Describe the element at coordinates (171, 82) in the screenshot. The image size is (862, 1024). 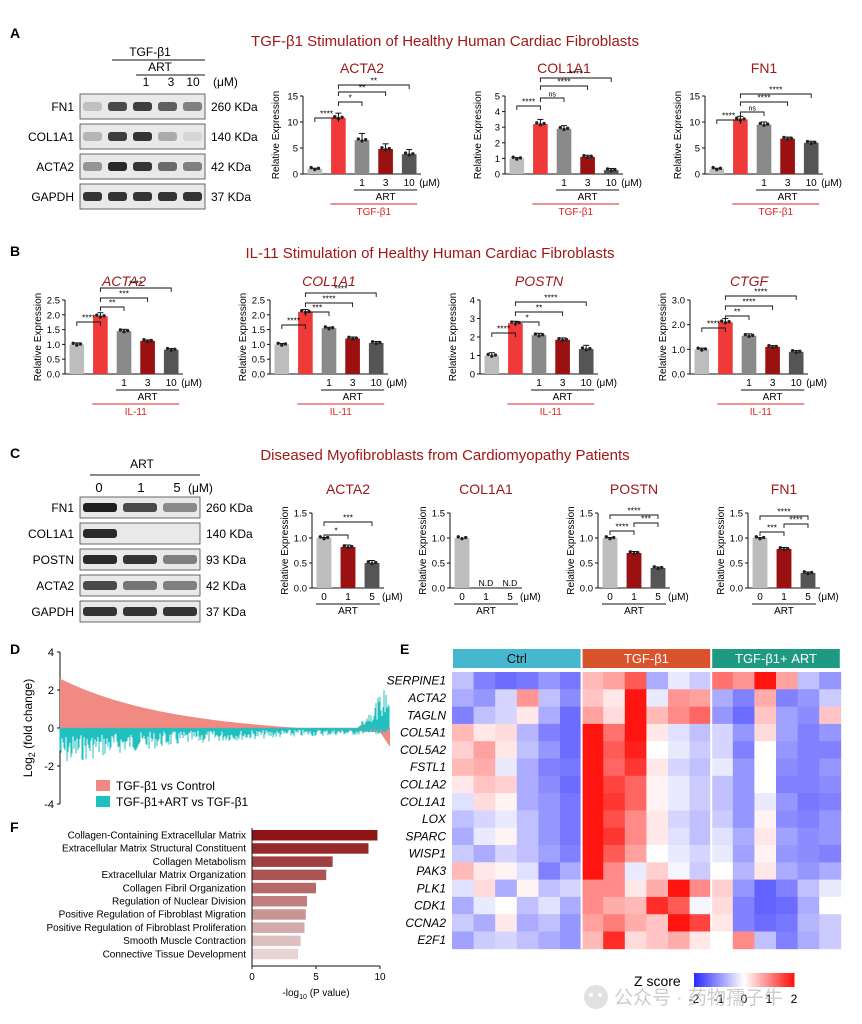
I see `blot-a-dose-3: 3` at that location.